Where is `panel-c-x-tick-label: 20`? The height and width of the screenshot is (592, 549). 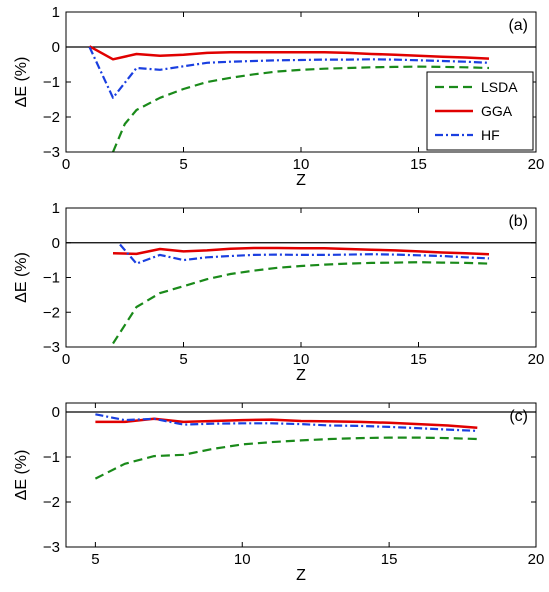
panel-c-x-tick-label: 20 is located at coordinates (536, 559).